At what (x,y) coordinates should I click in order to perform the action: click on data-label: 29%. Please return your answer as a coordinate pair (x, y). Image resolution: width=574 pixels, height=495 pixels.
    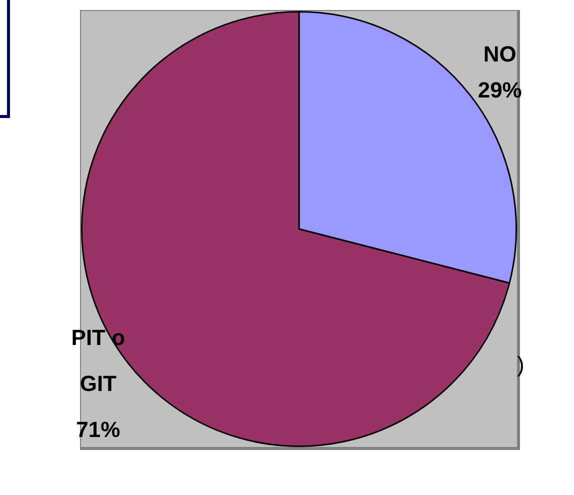
    Looking at the image, I should click on (500, 89).